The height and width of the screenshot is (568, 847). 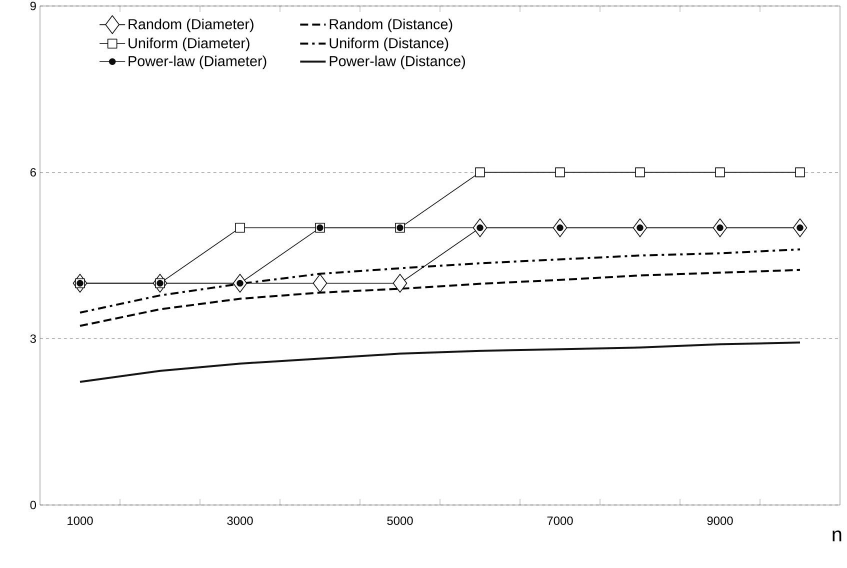 What do you see at coordinates (720, 520) in the screenshot?
I see `x-tick-label: 9000` at bounding box center [720, 520].